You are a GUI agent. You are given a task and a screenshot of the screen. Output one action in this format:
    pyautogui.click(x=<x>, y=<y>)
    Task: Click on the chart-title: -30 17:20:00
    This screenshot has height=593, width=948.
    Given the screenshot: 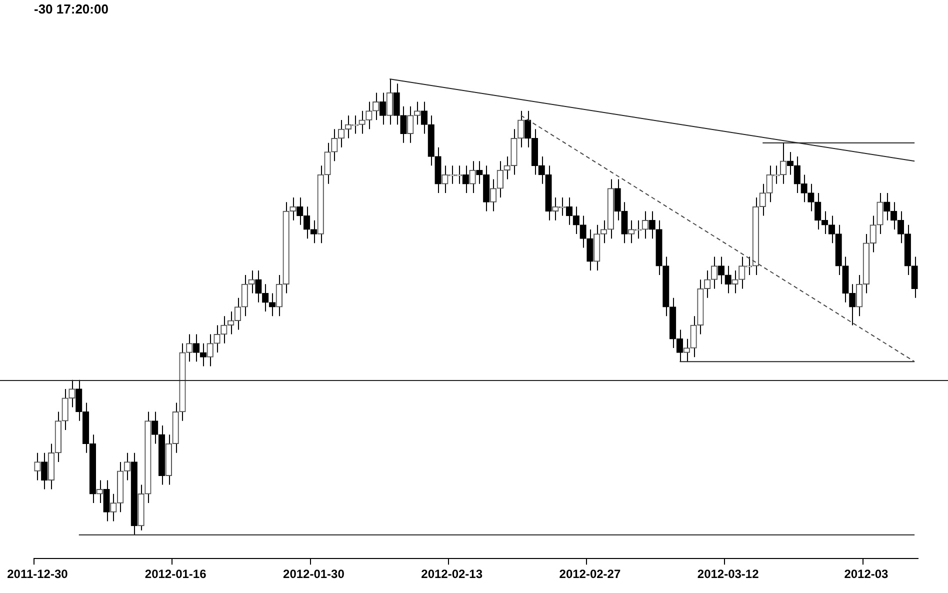 What is the action you would take?
    pyautogui.click(x=71, y=8)
    